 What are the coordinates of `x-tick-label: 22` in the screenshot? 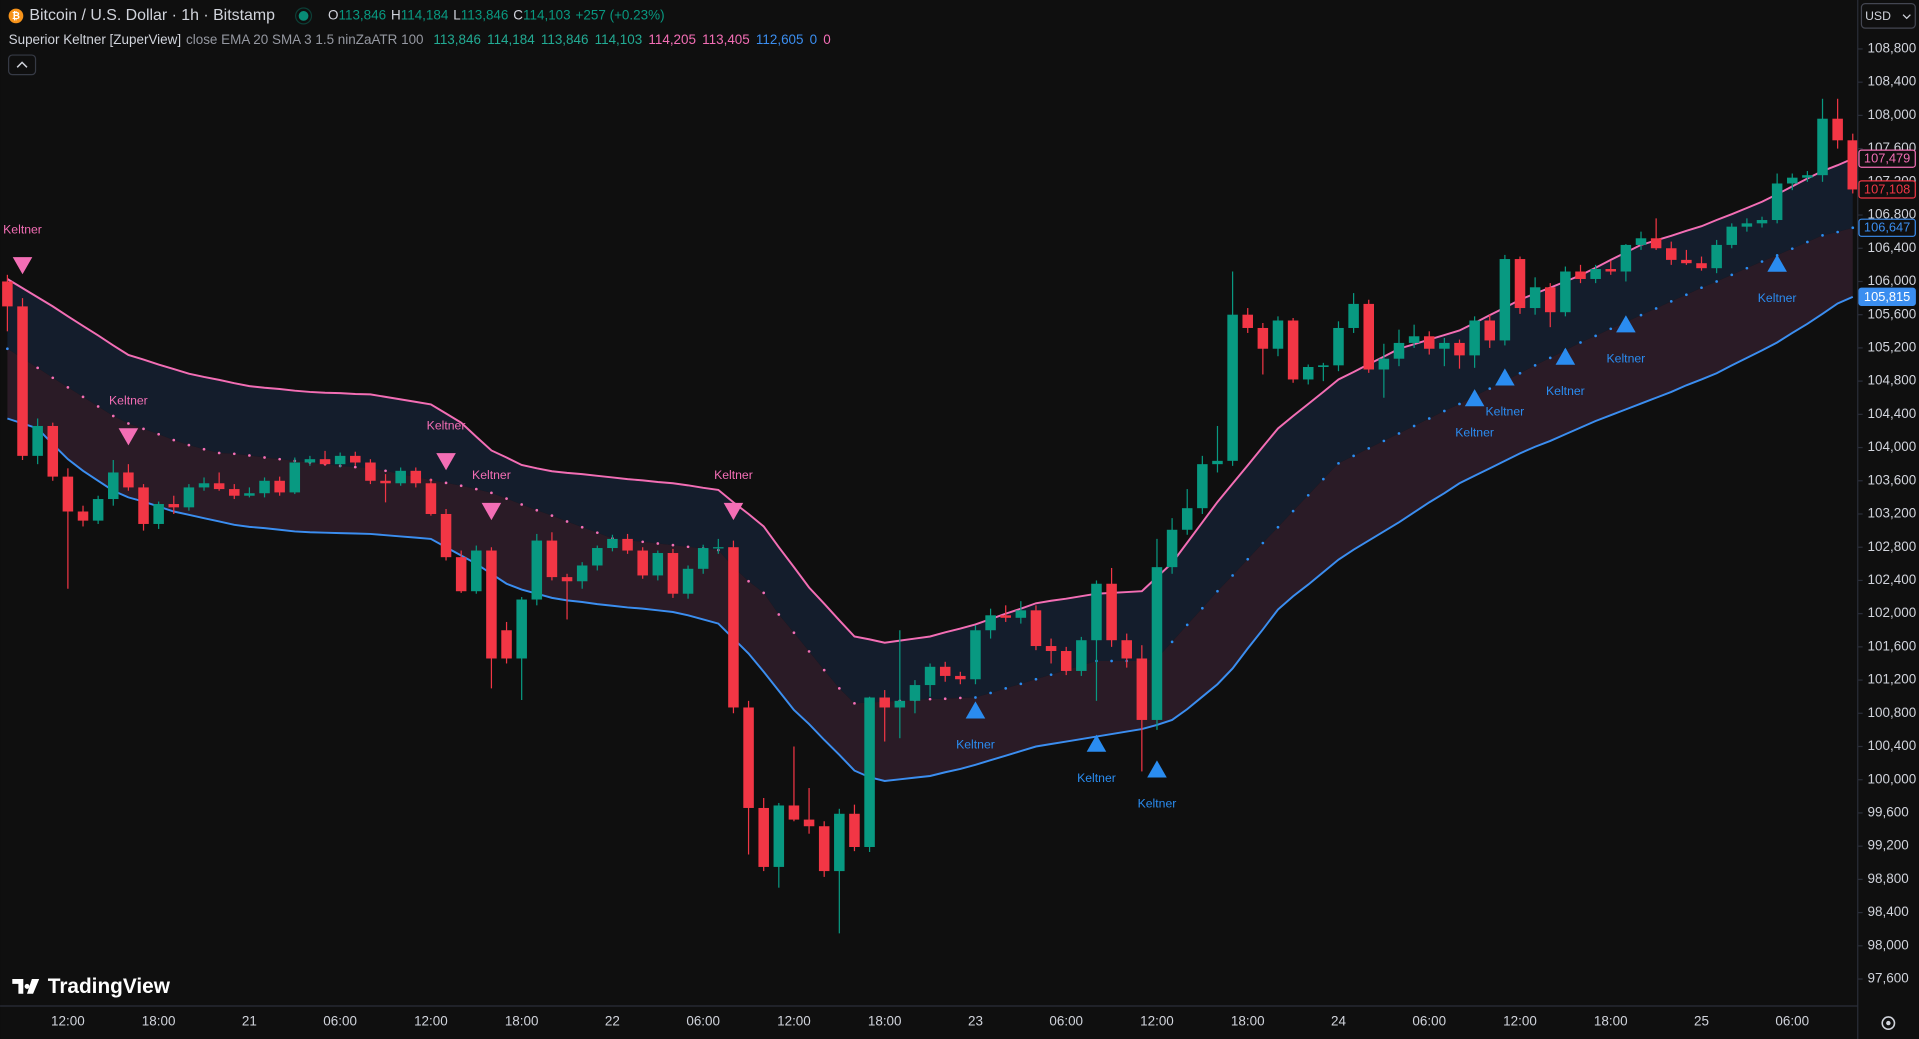 It's located at (612, 1020).